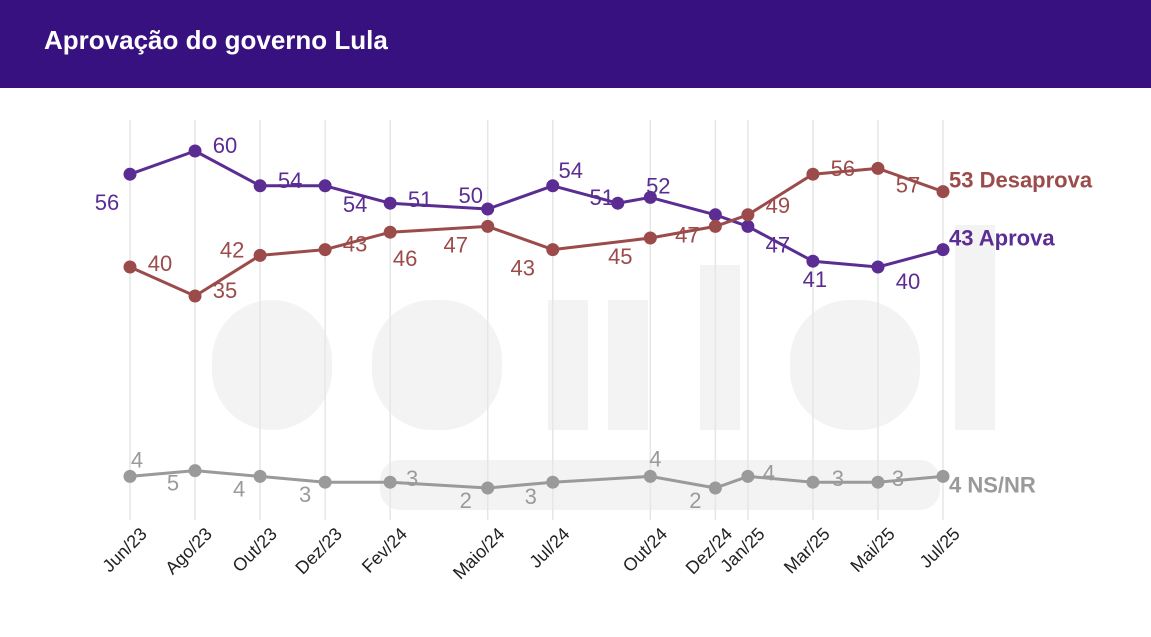 Image resolution: width=1151 pixels, height=637 pixels. Describe the element at coordinates (1021, 180) in the screenshot. I see `desaprova-end-label: 53 Desaprova` at that location.